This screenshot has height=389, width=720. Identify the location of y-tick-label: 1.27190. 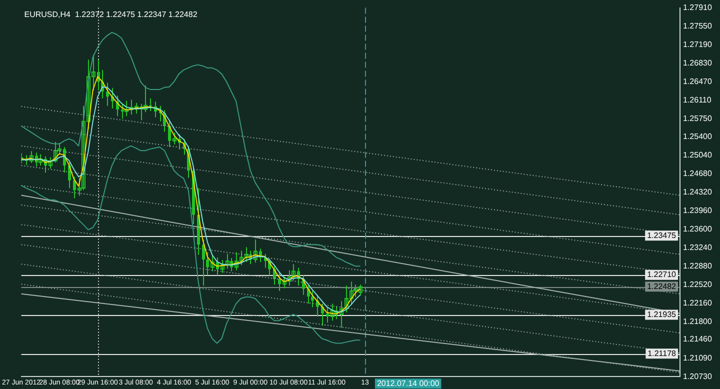
(697, 44).